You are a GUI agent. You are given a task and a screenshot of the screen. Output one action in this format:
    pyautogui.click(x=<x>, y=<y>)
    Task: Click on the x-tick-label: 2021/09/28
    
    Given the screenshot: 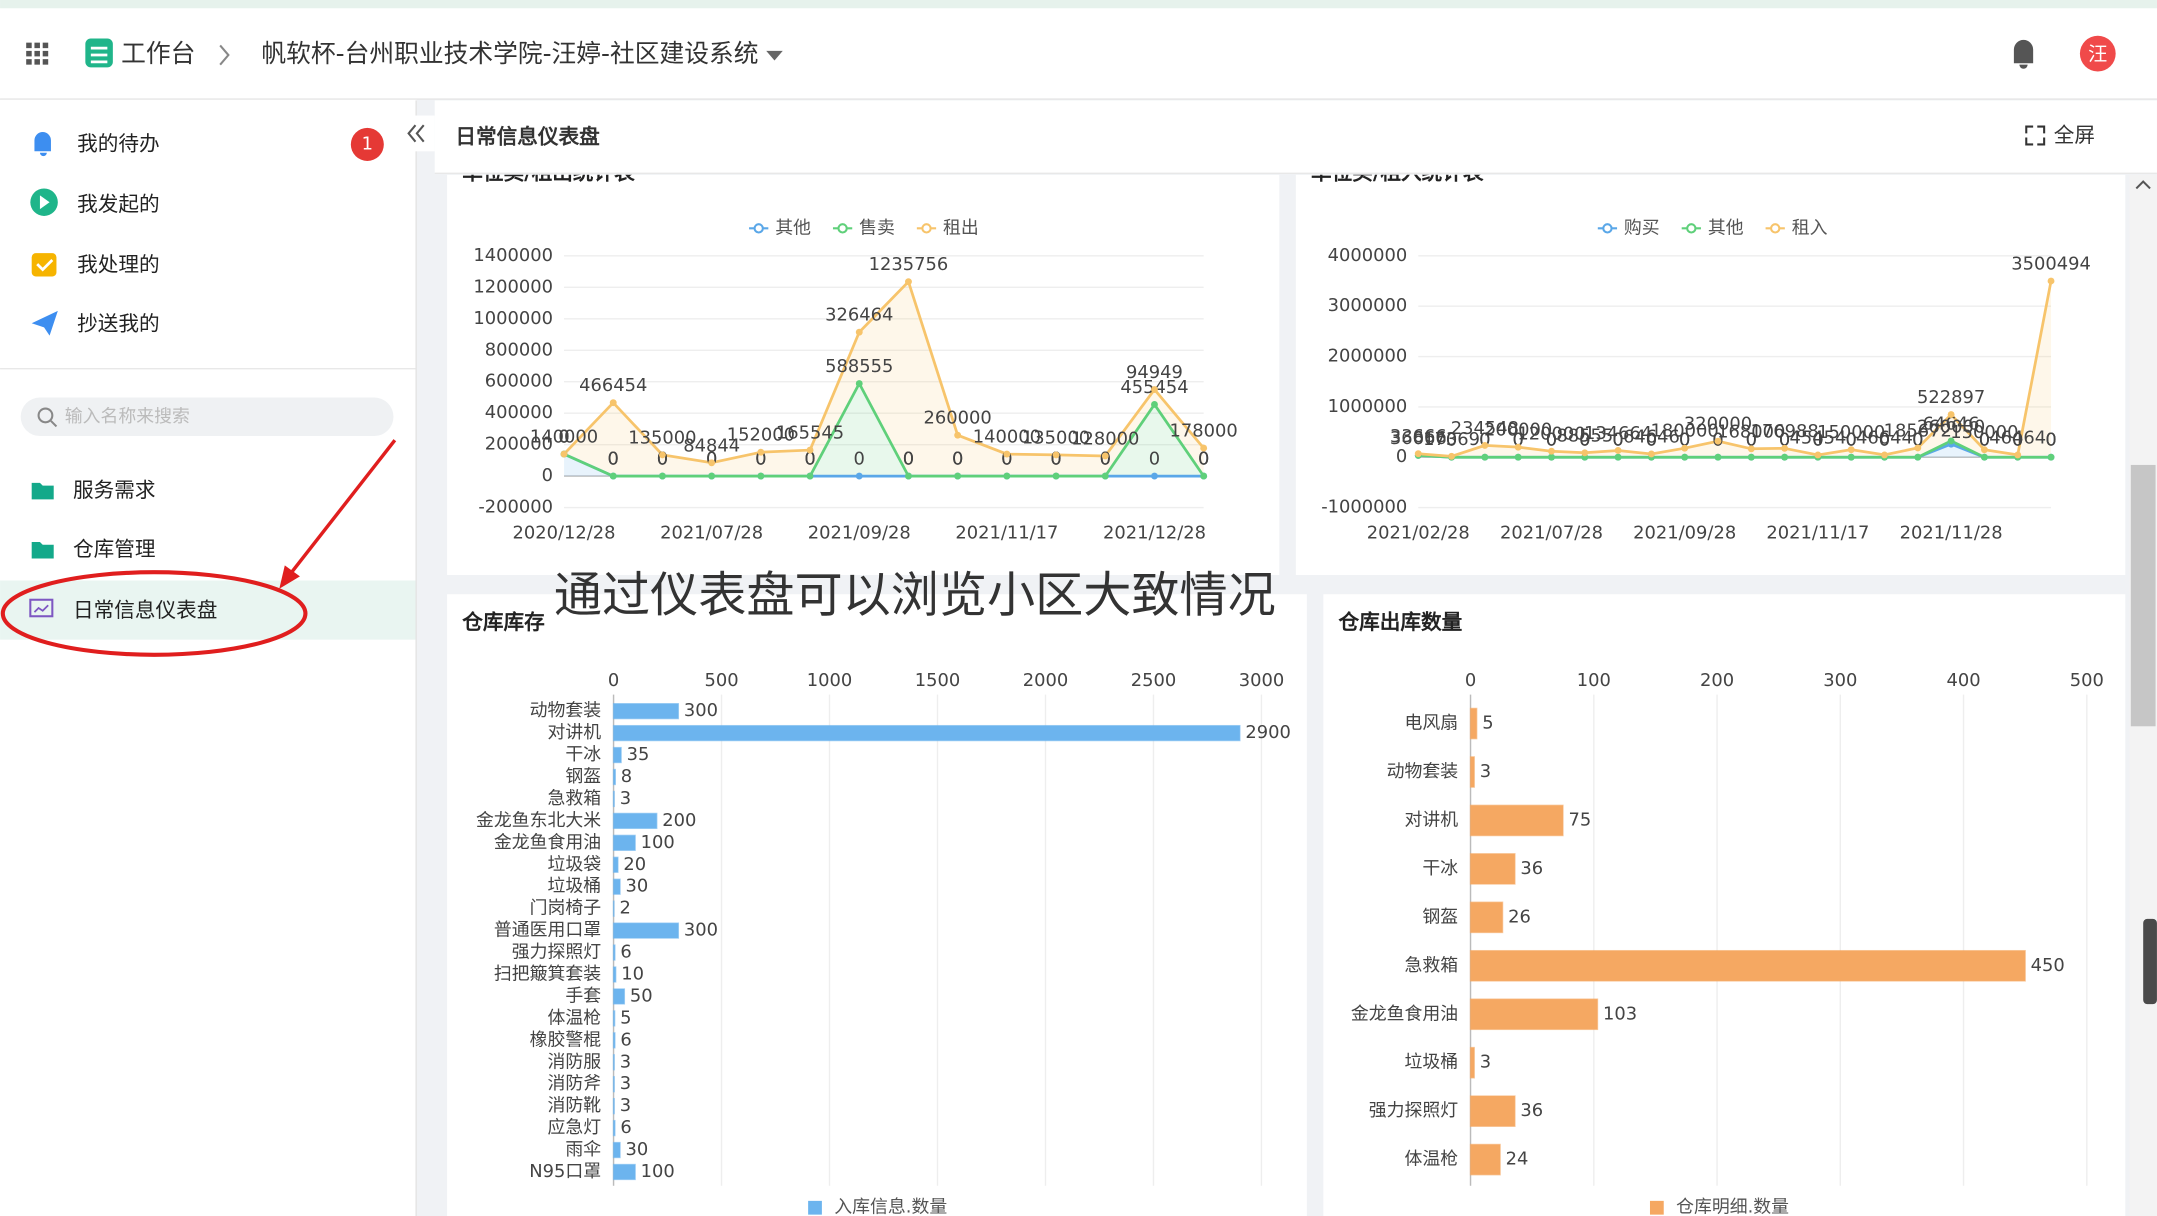 What is the action you would take?
    pyautogui.click(x=1684, y=533)
    